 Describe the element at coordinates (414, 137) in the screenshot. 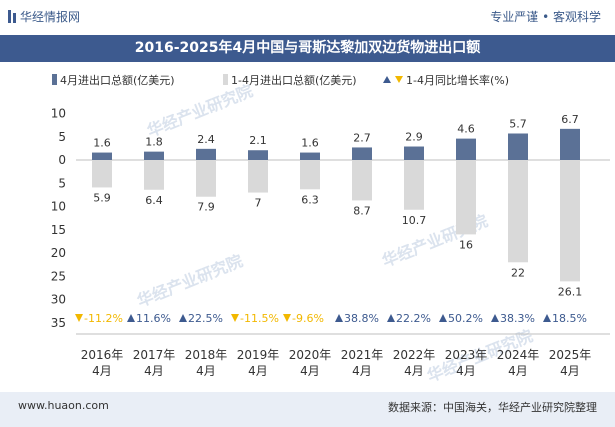

I see `bar-monthly-label: 2.9` at that location.